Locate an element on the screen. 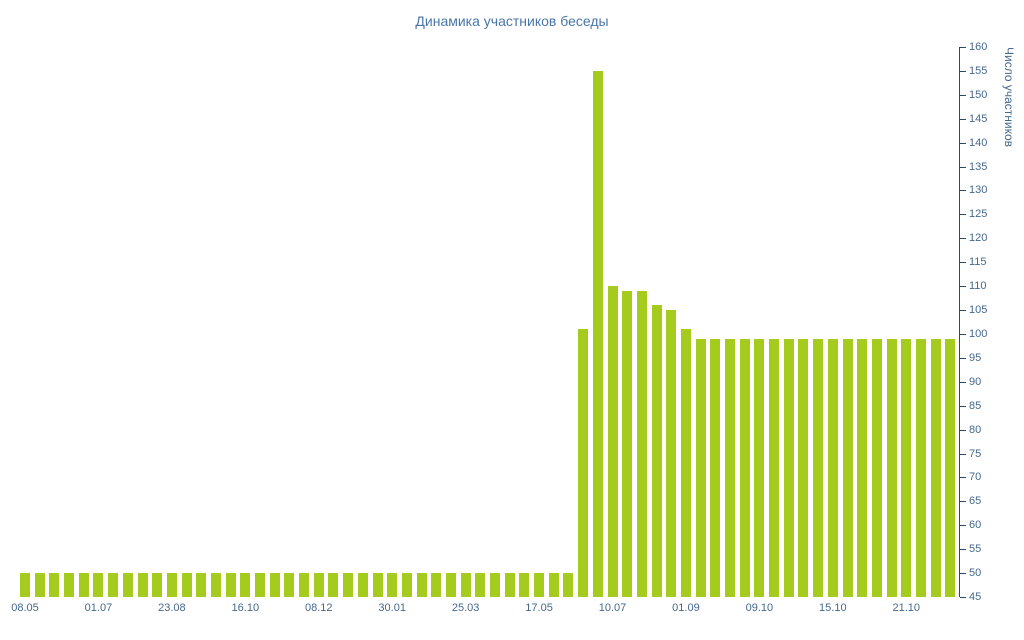 The height and width of the screenshot is (640, 1024). y-tick-label: 55 is located at coordinates (975, 549).